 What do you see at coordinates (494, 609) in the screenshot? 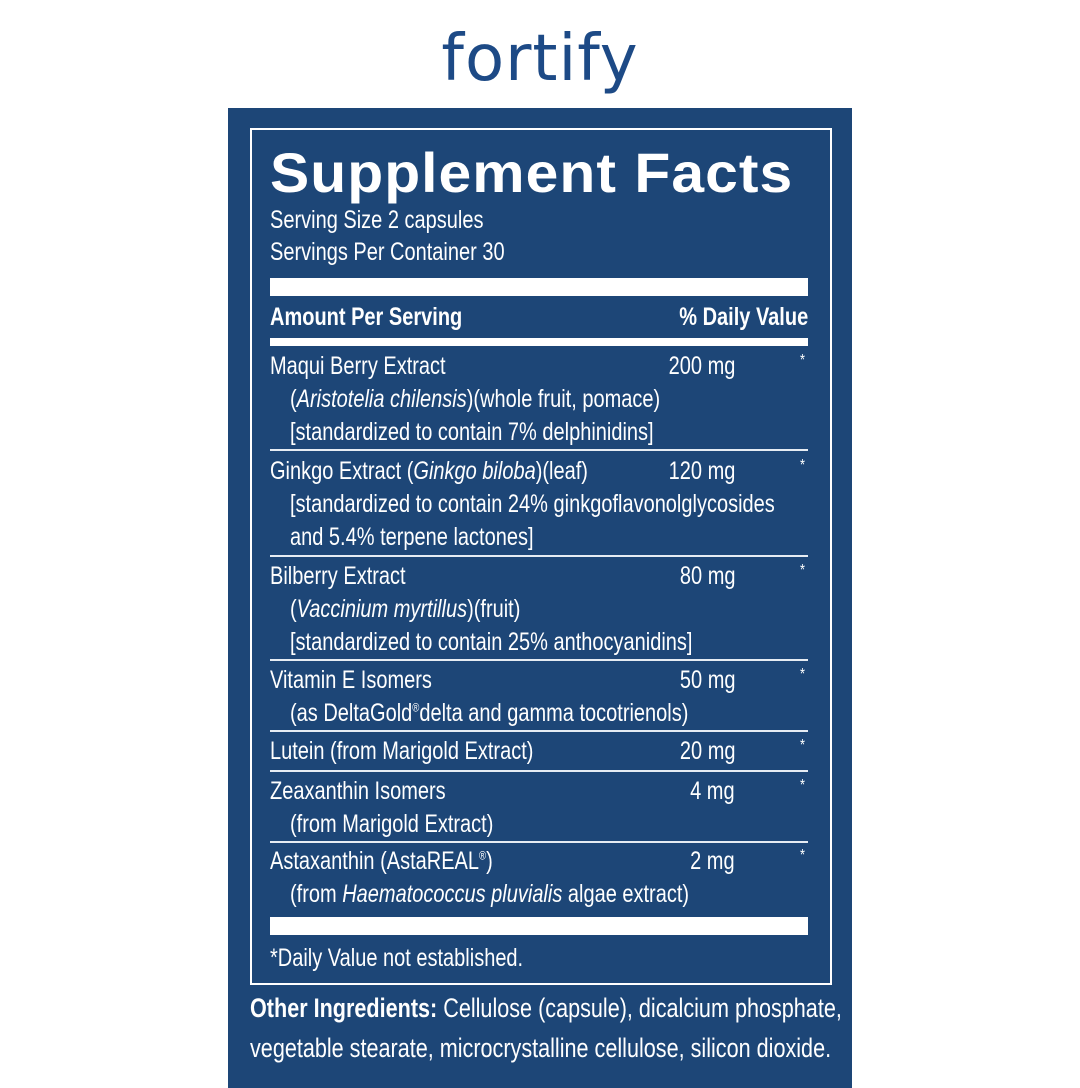
I see `text-segment: )(fruit)` at bounding box center [494, 609].